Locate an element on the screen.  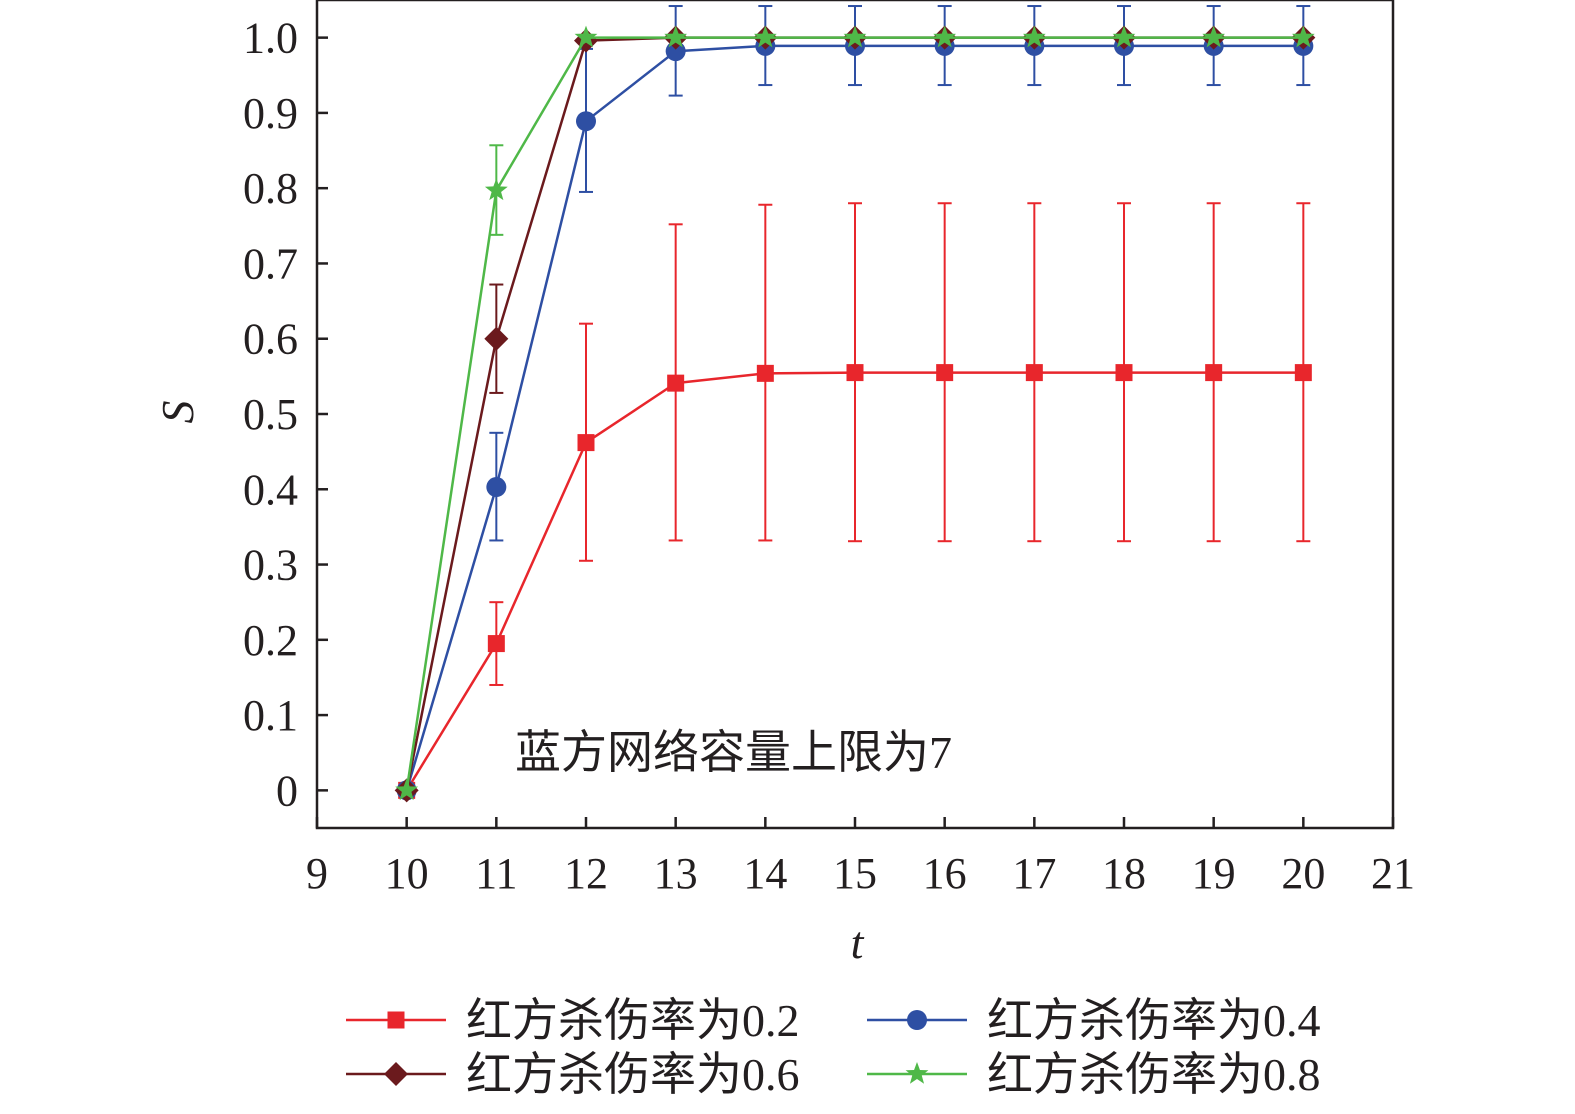
y-tick-label: 0.3 is located at coordinates (270, 565).